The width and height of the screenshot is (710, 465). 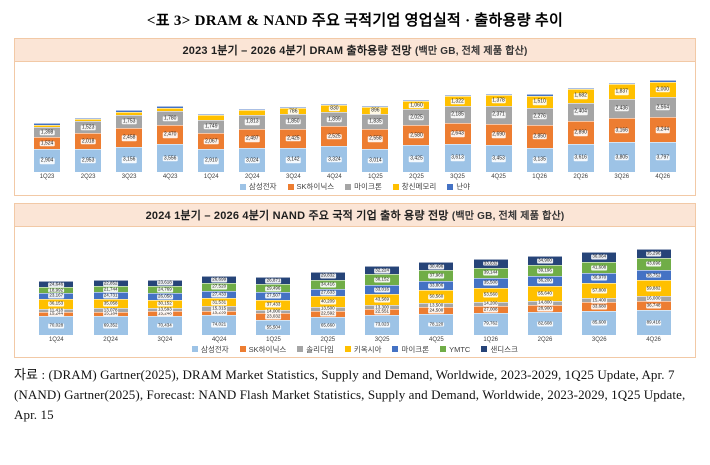 What do you see at coordinates (599, 300) in the screenshot?
I see `bar-value-label: 15,400` at bounding box center [599, 300].